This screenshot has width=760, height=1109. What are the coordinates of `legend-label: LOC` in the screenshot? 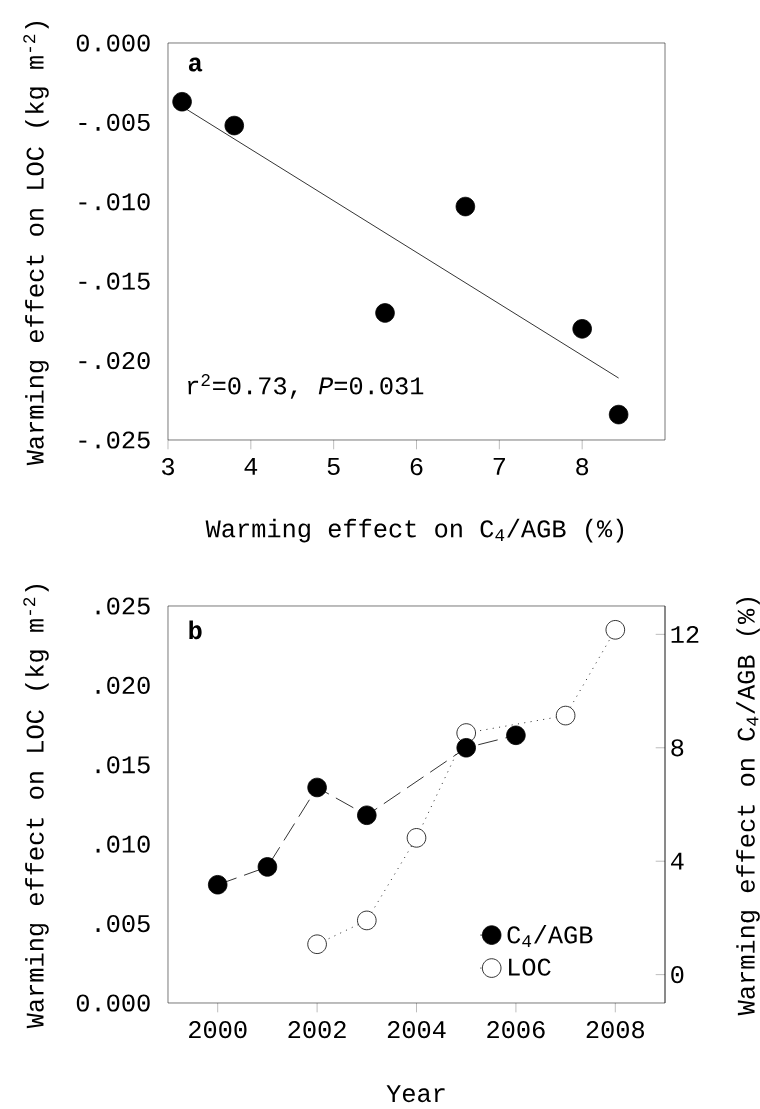 It's located at (530, 967).